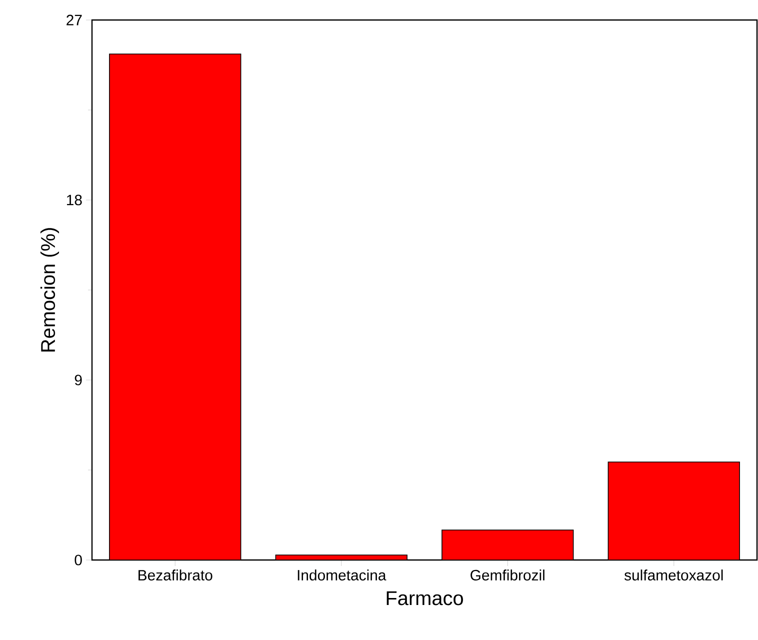  Describe the element at coordinates (175, 575) in the screenshot. I see `x-tick-label: Bezafibrato` at that location.